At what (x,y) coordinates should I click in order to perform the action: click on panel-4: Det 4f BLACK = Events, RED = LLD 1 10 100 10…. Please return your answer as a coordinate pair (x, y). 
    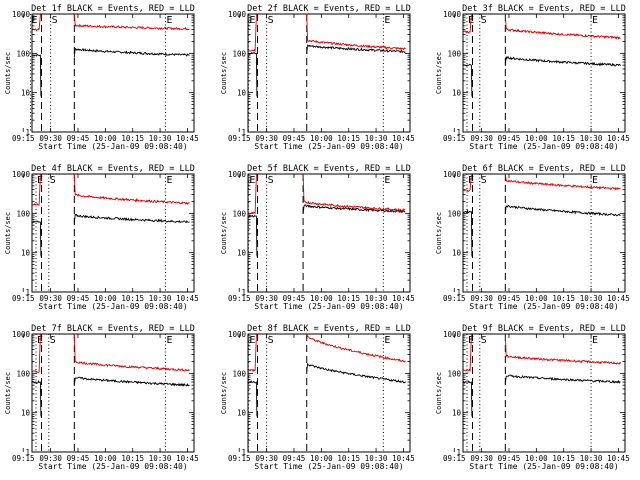
    Looking at the image, I should click on (101, 237).